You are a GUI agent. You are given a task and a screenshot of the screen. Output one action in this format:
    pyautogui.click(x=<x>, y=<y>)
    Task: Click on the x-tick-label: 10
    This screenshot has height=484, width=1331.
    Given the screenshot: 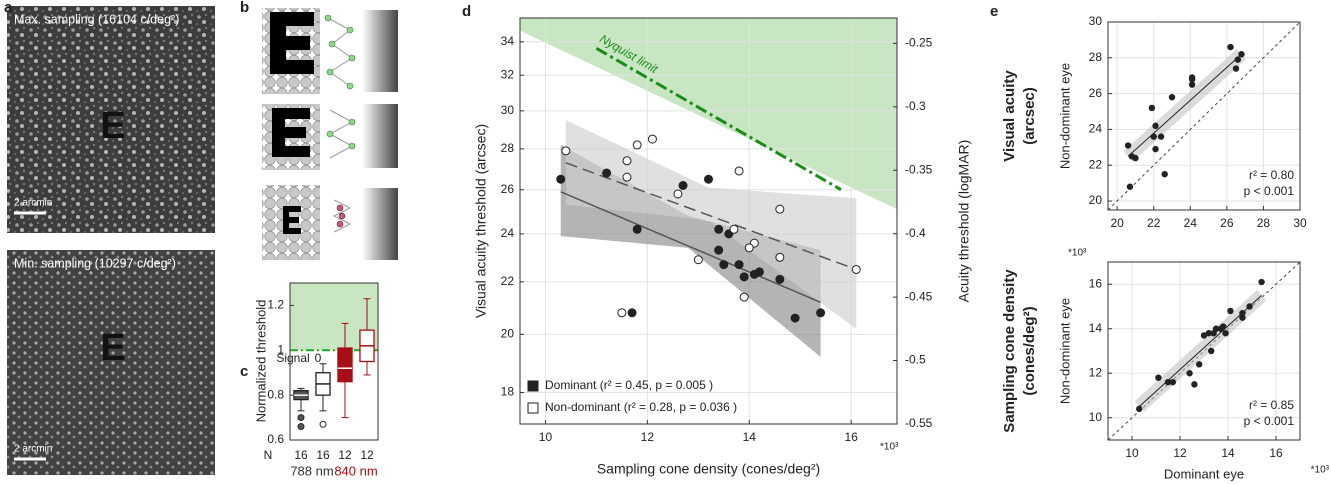 What is the action you would take?
    pyautogui.click(x=1132, y=453)
    